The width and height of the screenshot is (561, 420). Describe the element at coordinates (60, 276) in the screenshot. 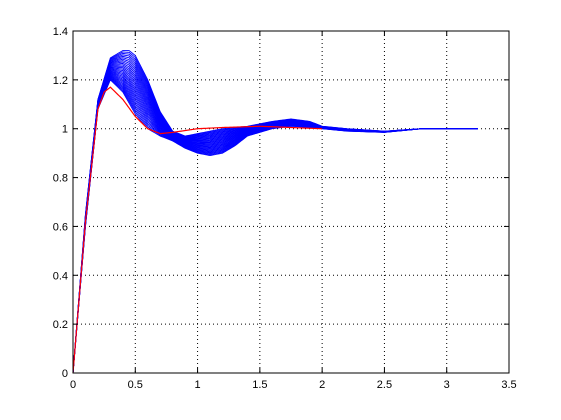

I see `y-tick-label: 0.4` at that location.